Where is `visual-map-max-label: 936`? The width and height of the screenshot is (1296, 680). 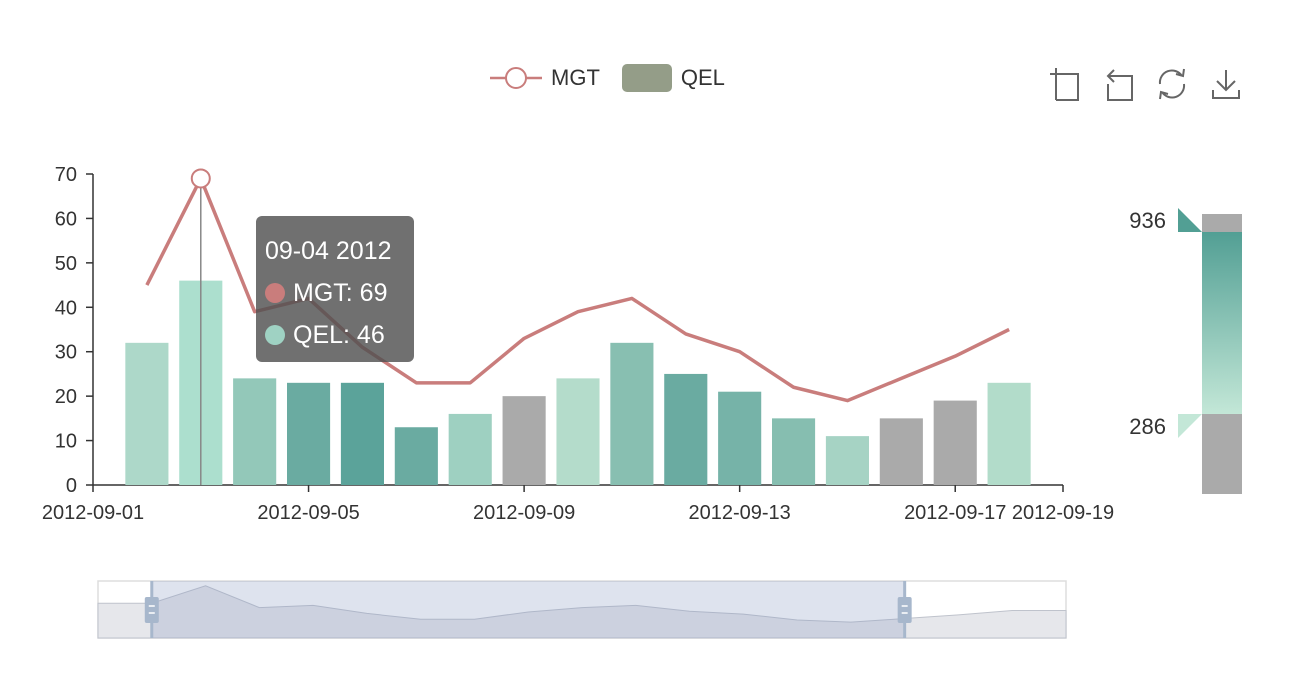 visual-map-max-label: 936 is located at coordinates (1147, 220).